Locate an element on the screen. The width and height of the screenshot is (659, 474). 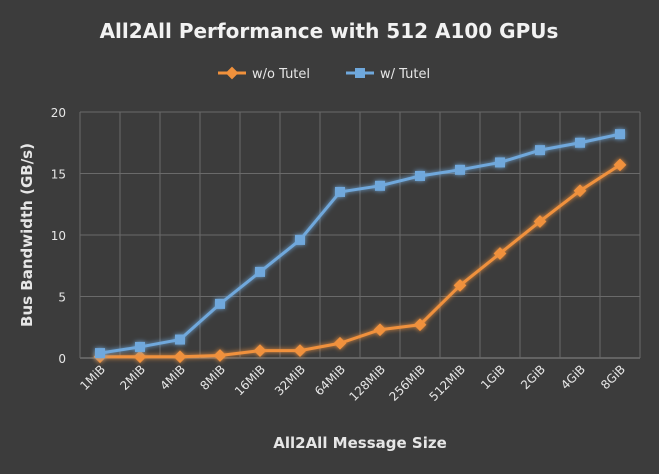
y-tick-label: 20 is located at coordinates (58, 113).